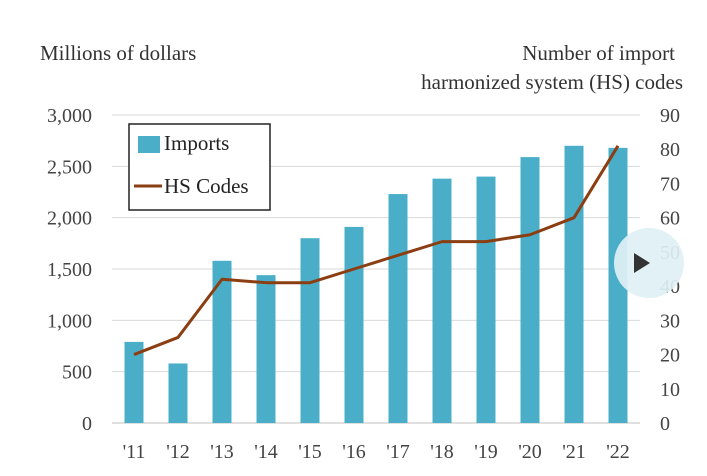  I want to click on legend: Imports HS Codes, so click(199, 167).